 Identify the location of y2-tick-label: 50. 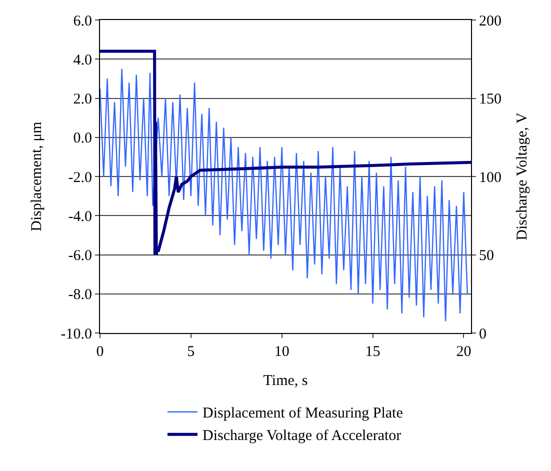
(486, 256).